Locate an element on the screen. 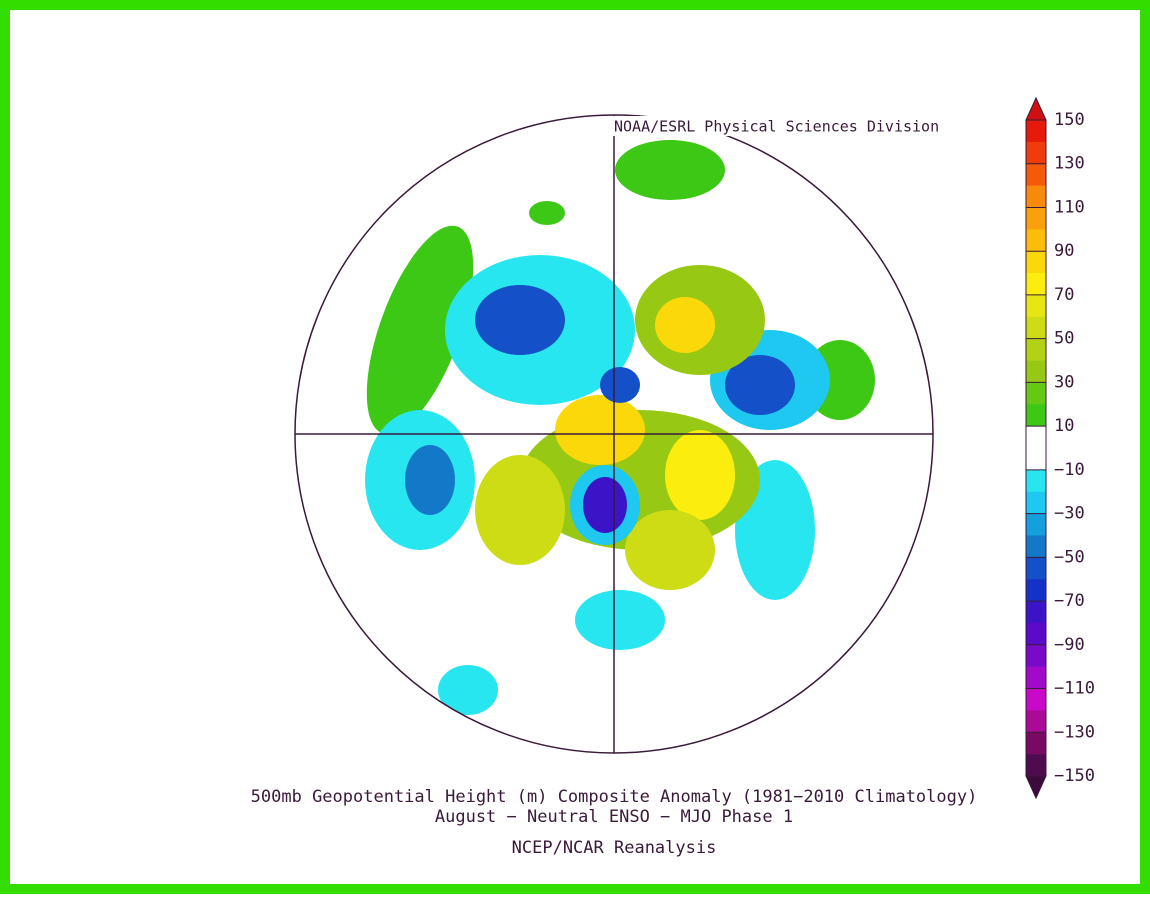 The height and width of the screenshot is (898, 1150). colorbar-label: −10 is located at coordinates (1069, 470).